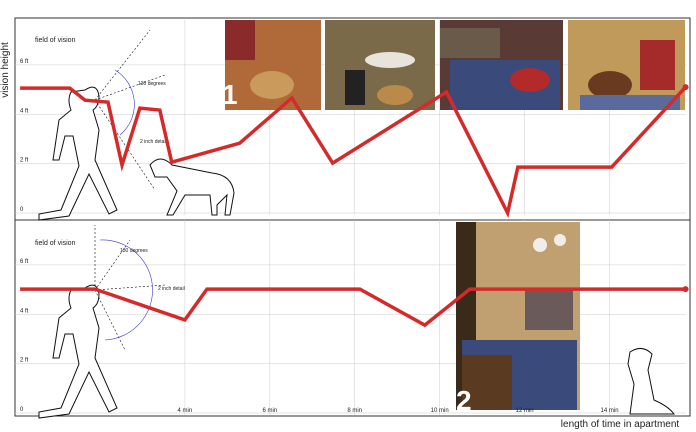 The height and width of the screenshot is (432, 696). What do you see at coordinates (130, 190) in the screenshot?
I see `vision-cones` at bounding box center [130, 190].